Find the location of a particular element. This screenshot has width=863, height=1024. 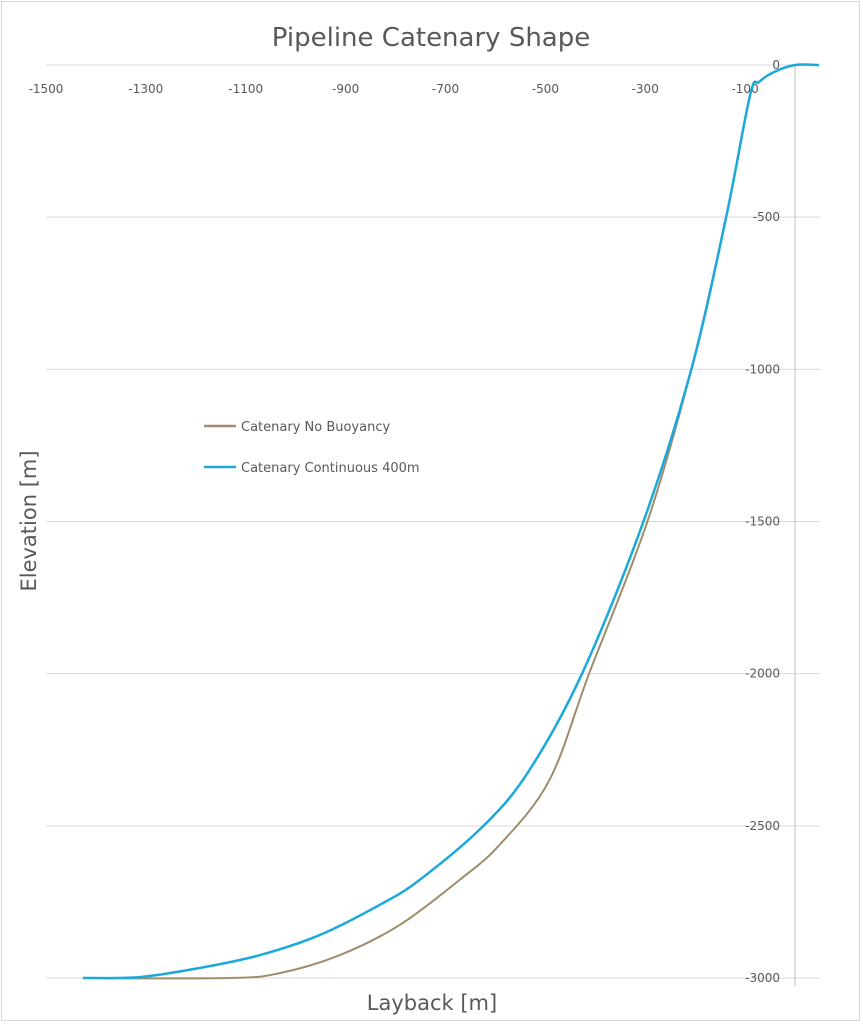

chart-title: Pipeline Catenary Shape is located at coordinates (431, 38).